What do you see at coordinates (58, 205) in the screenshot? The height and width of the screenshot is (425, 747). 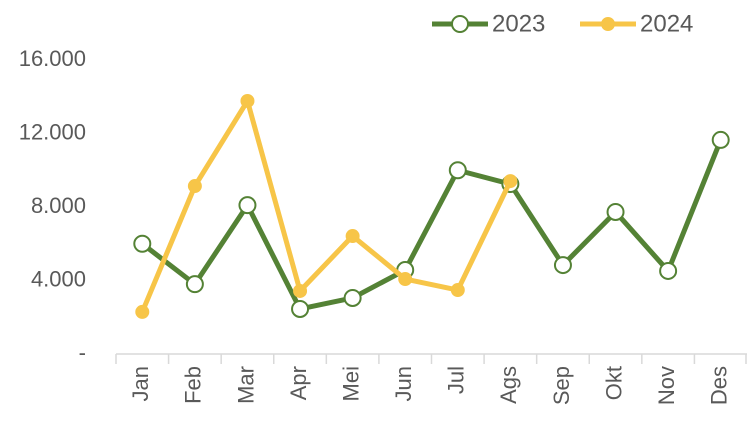 I see `y-tick-label: 8.000` at bounding box center [58, 205].